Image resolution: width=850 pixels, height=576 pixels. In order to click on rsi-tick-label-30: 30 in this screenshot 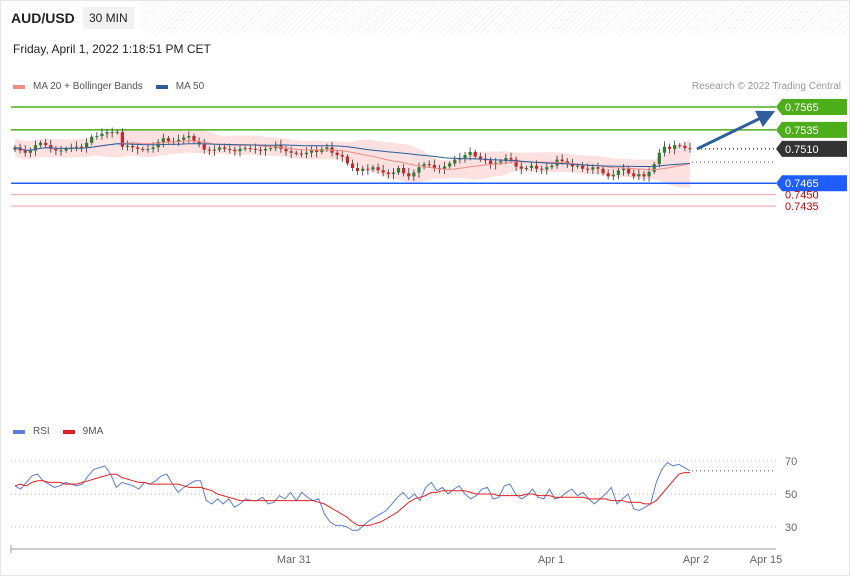, I will do `click(791, 528)`.